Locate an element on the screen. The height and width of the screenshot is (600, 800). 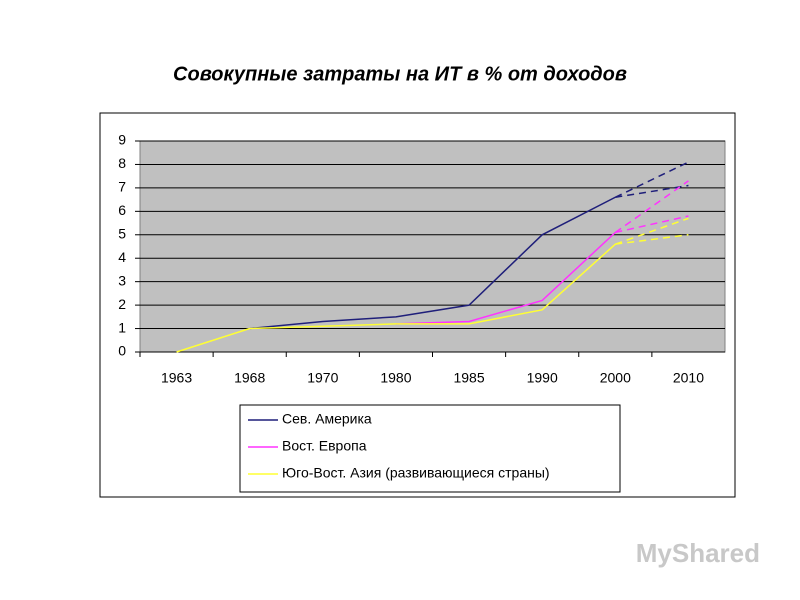
x-tick-label: 1990 is located at coordinates (542, 378).